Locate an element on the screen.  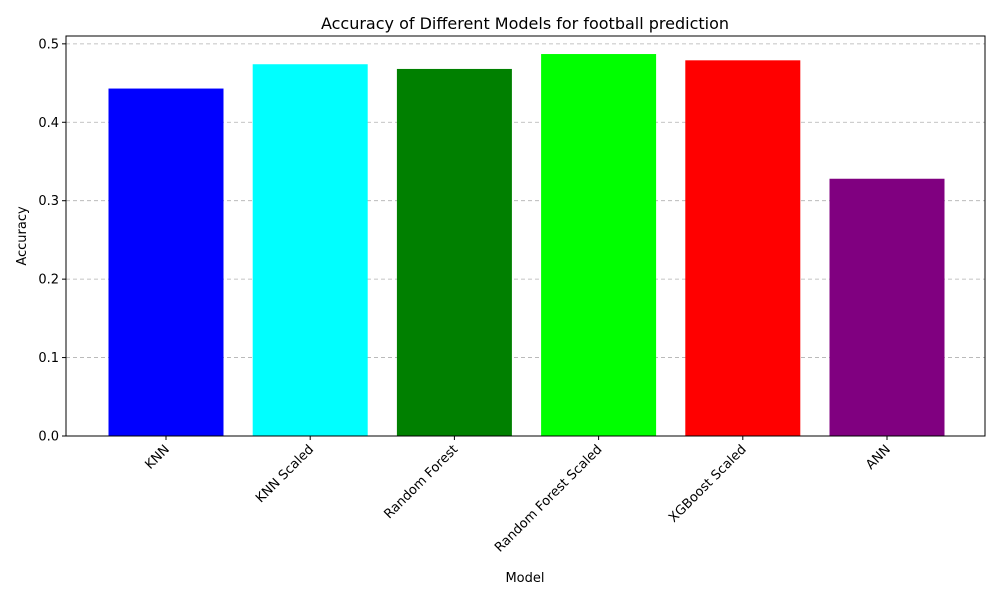
x-tick-label: Random Forest Scaled is located at coordinates (548, 498).